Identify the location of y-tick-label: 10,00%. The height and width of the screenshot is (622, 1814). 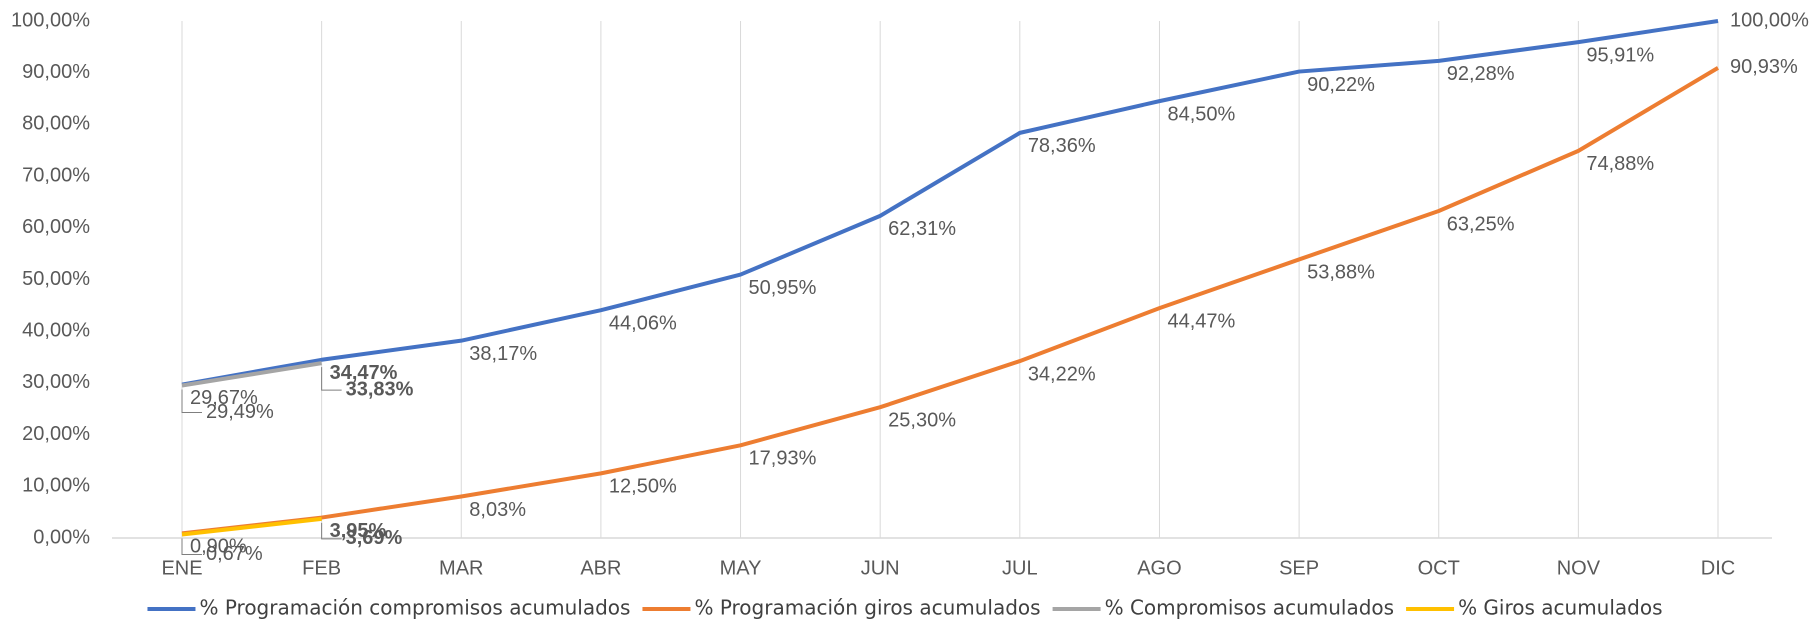
(56, 486).